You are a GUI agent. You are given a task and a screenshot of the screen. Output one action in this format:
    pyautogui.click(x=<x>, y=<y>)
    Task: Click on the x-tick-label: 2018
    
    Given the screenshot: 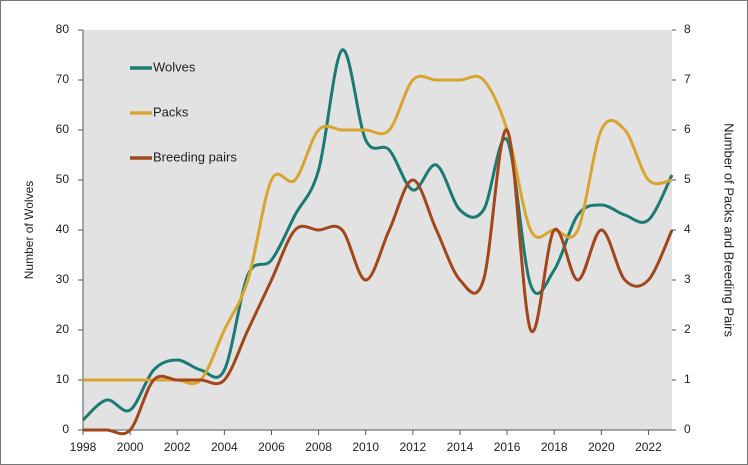 What is the action you would take?
    pyautogui.click(x=554, y=447)
    